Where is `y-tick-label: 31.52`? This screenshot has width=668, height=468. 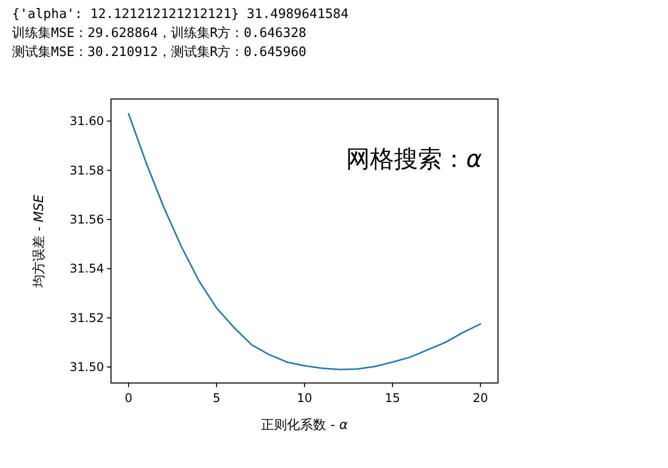
y-tick-label: 31.52 is located at coordinates (87, 317).